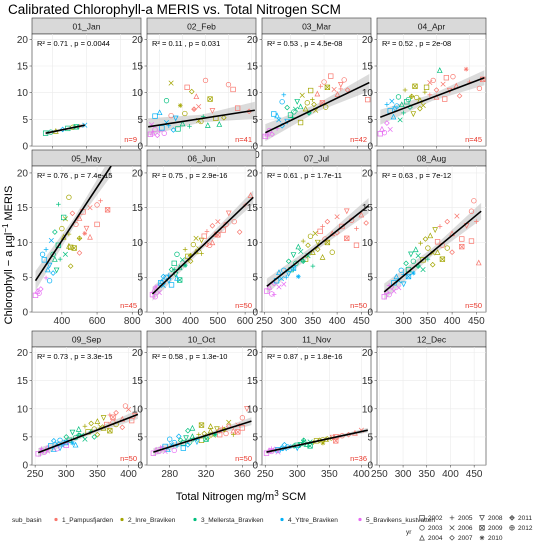  I want to click on legend-item-sub-basin: 4_Yttre_Braviken, so click(309, 520).